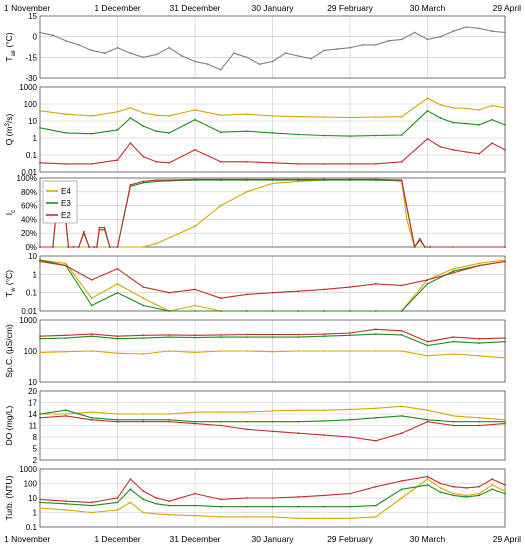  Describe the element at coordinates (117, 8) in the screenshot. I see `date-label-top: 1 December` at that location.